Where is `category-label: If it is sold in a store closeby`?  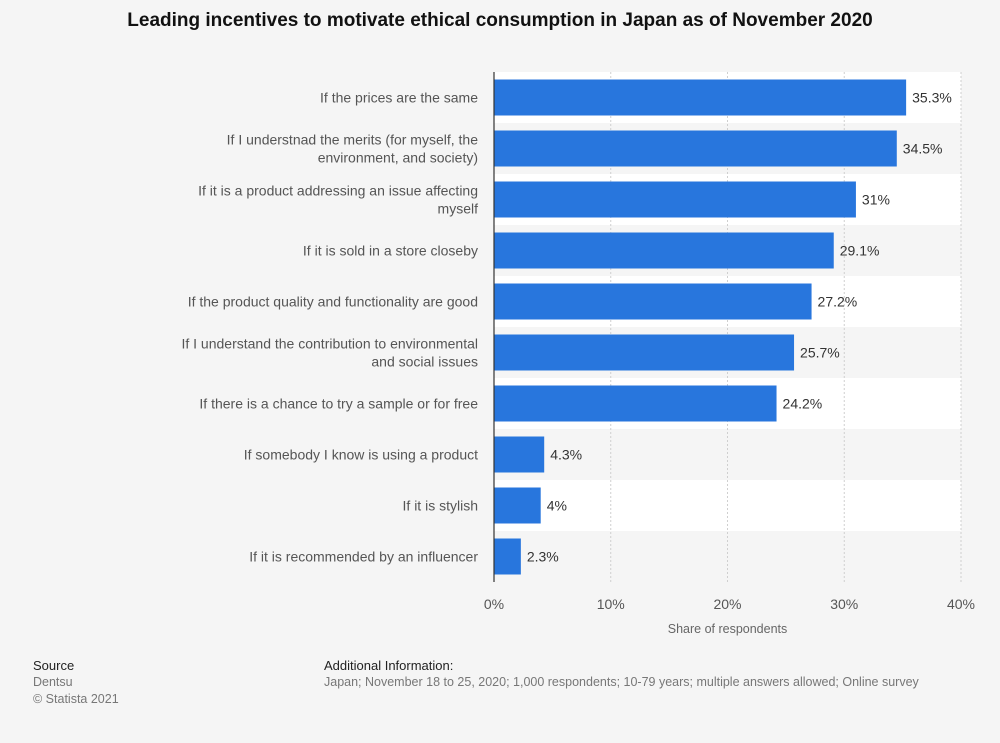 category-label: If it is sold in a store closeby is located at coordinates (390, 251).